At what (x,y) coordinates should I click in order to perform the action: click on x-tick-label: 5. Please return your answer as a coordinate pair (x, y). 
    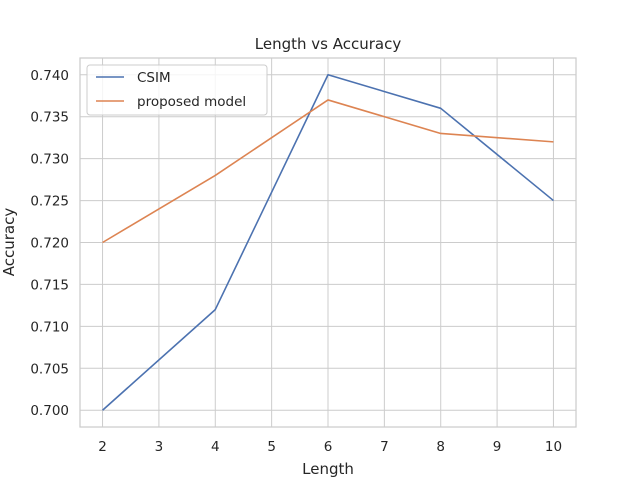
    Looking at the image, I should click on (271, 447).